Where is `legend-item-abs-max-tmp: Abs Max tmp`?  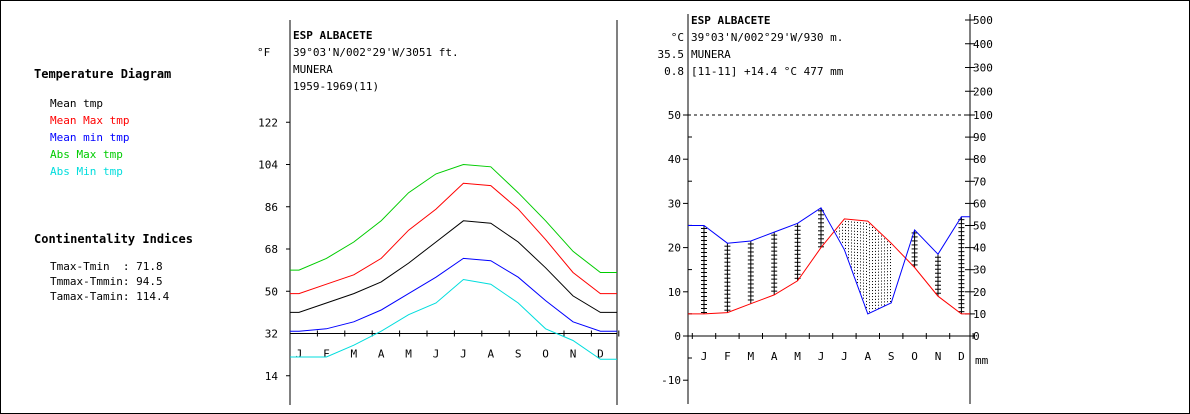
legend-item-abs-max-tmp: Abs Max tmp is located at coordinates (86, 154).